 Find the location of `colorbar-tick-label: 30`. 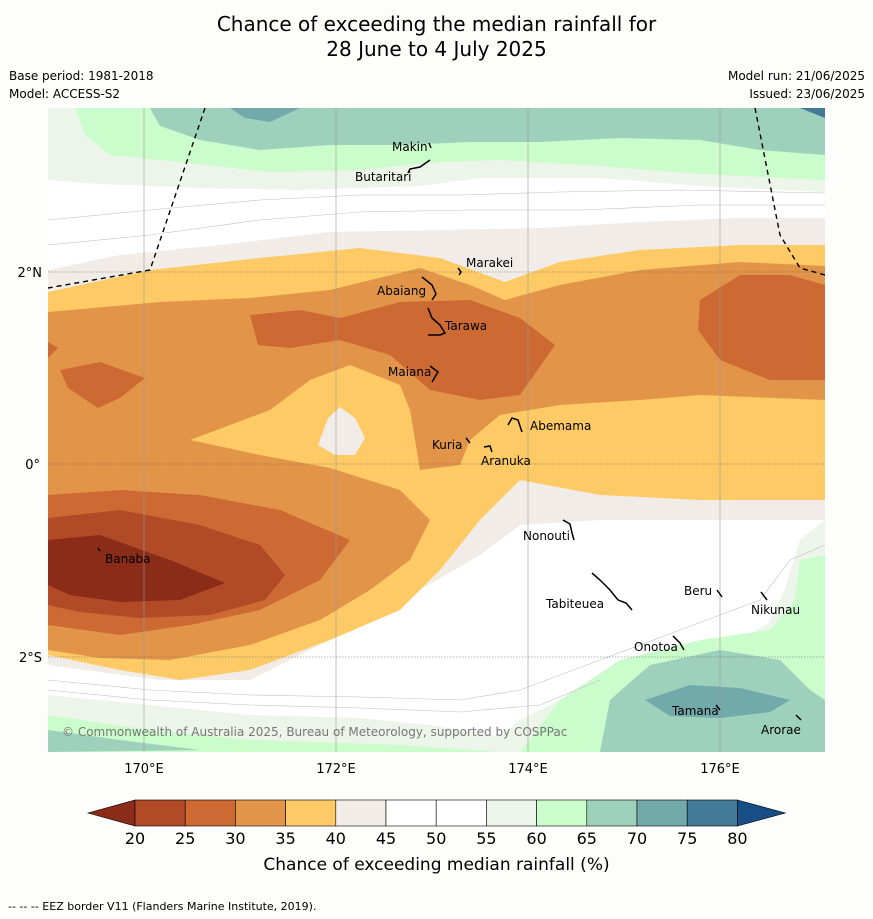

colorbar-tick-label: 30 is located at coordinates (235, 838).